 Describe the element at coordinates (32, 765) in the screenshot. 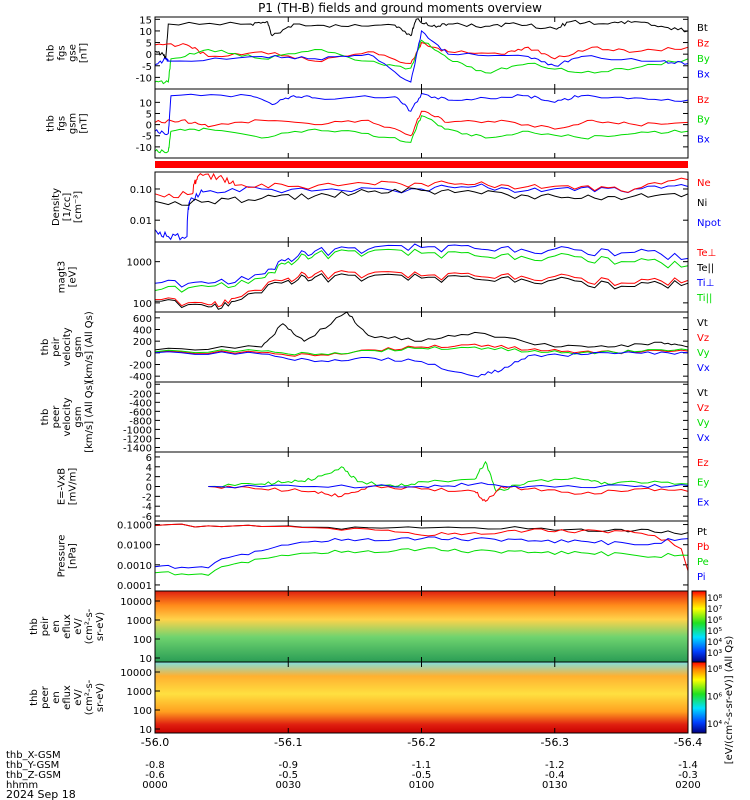

I see `x-row-label: thb_Y-GSM` at that location.